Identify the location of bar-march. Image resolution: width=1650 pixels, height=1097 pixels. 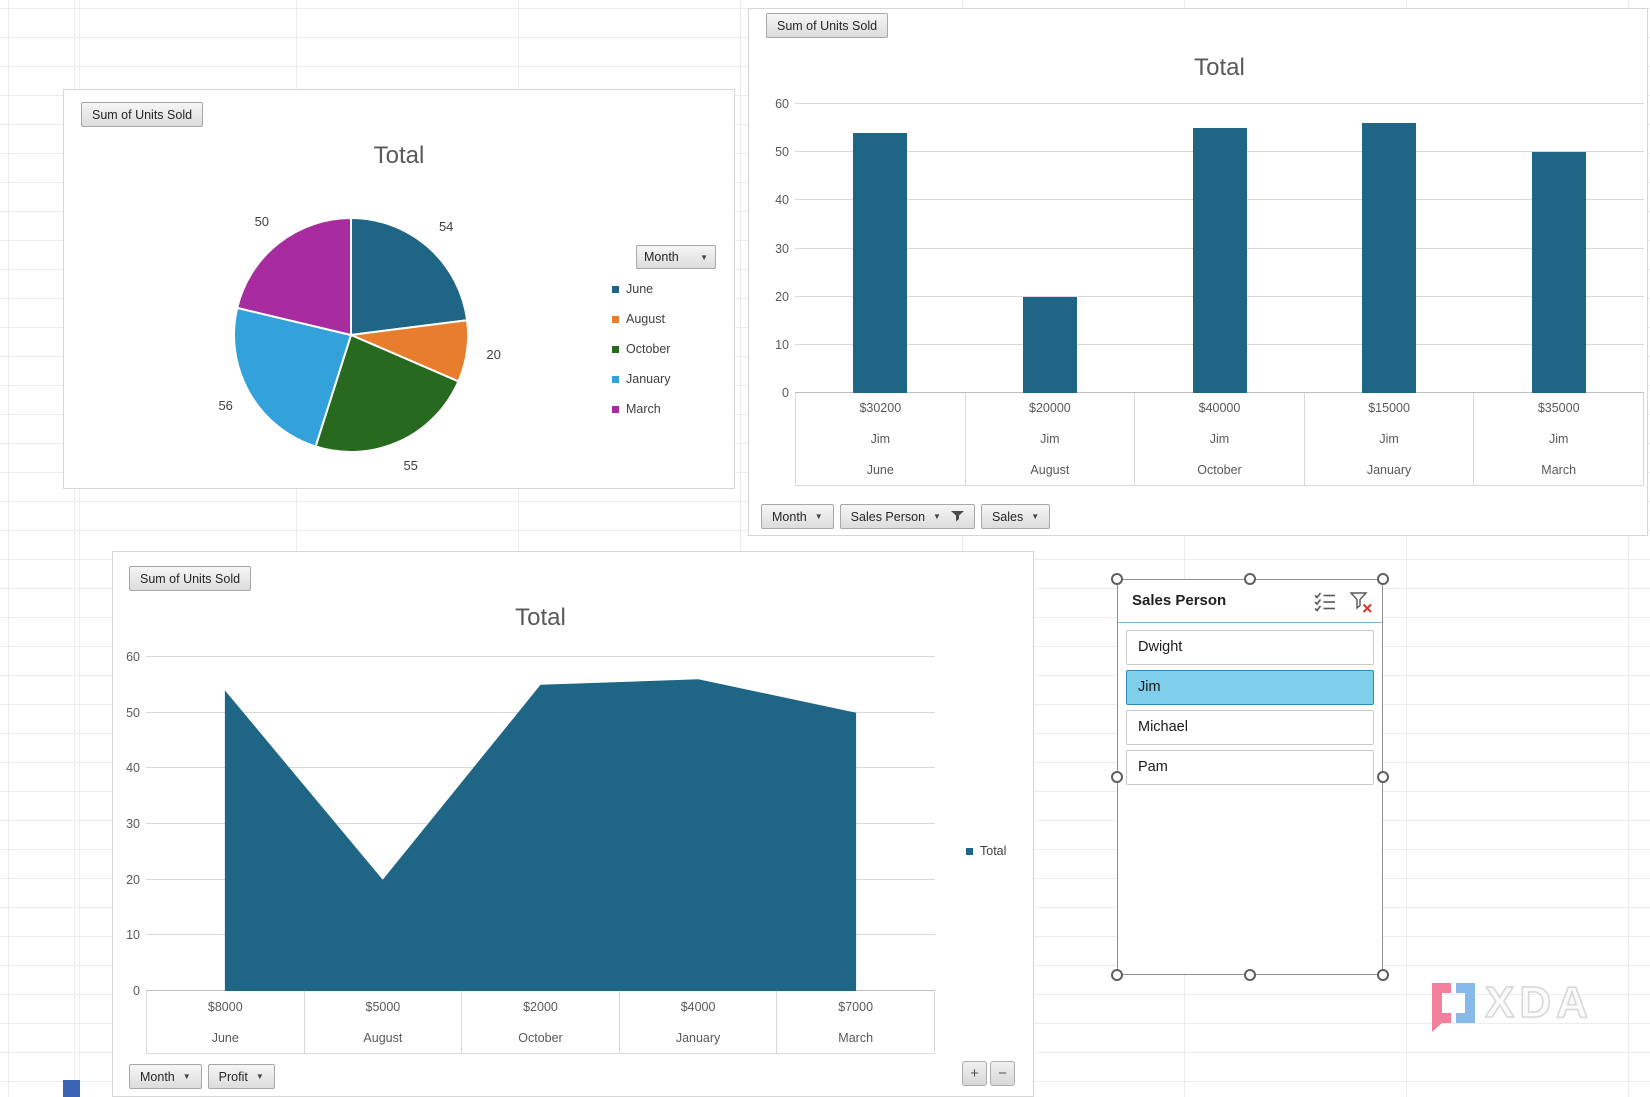
(1559, 272).